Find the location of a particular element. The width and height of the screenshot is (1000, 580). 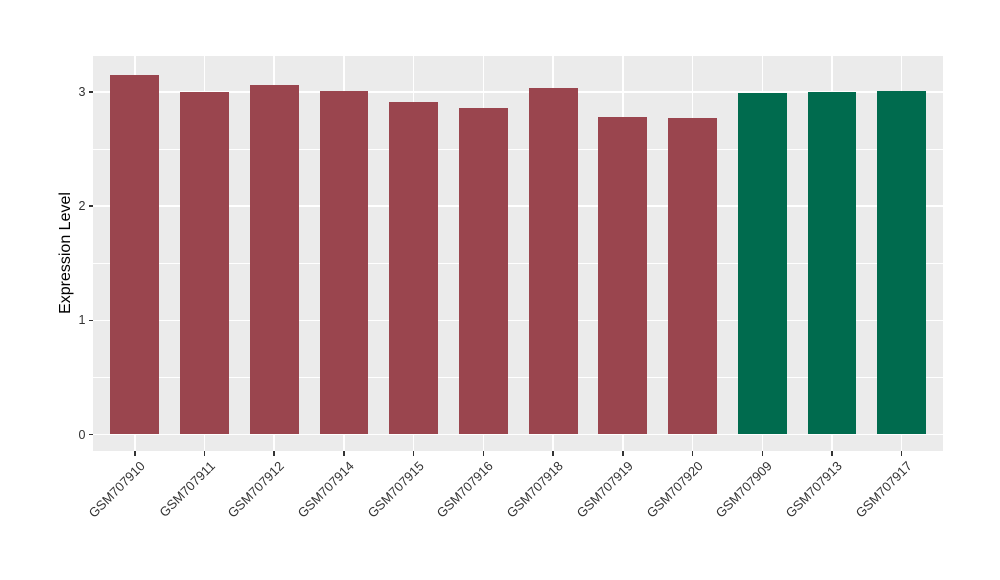

x-tick-label-GSM707912: GSM707912 is located at coordinates (256, 489).